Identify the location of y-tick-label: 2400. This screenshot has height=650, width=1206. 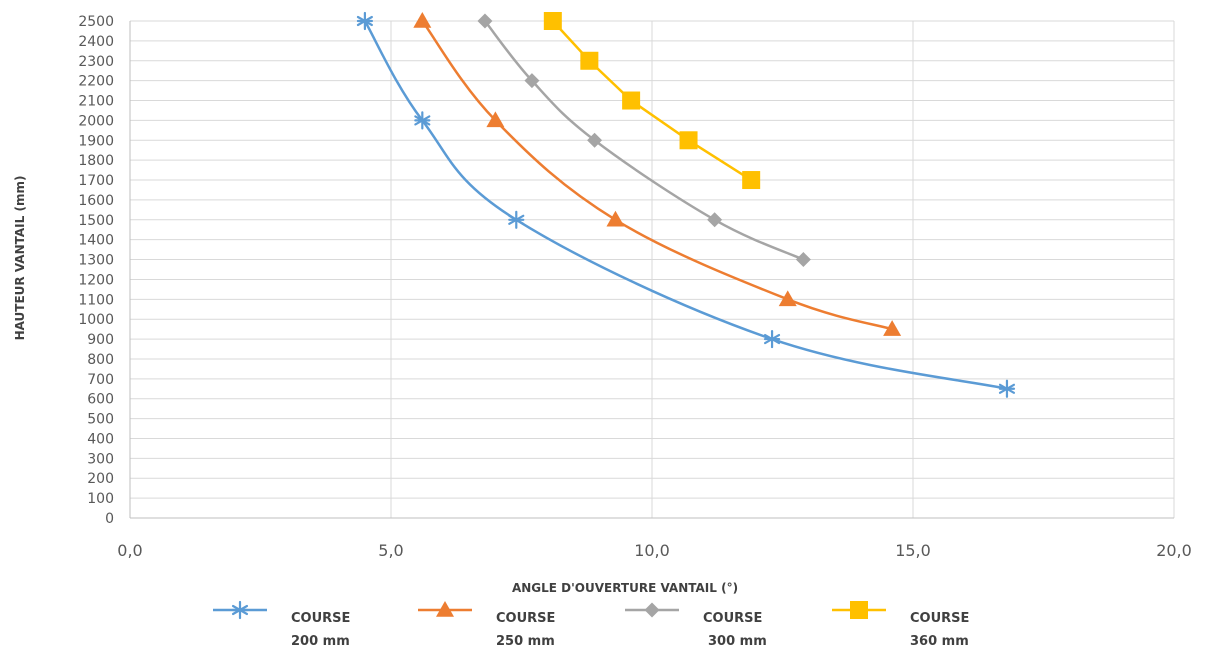
(96, 42).